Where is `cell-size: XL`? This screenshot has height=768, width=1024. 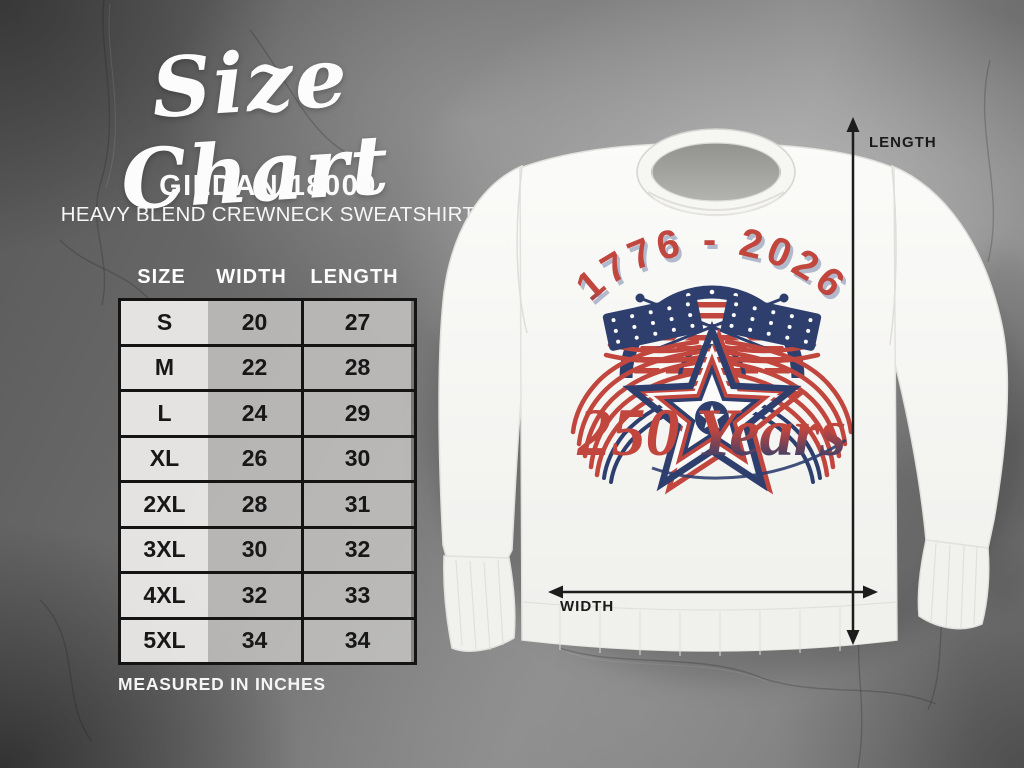
cell-size: XL is located at coordinates (164, 458).